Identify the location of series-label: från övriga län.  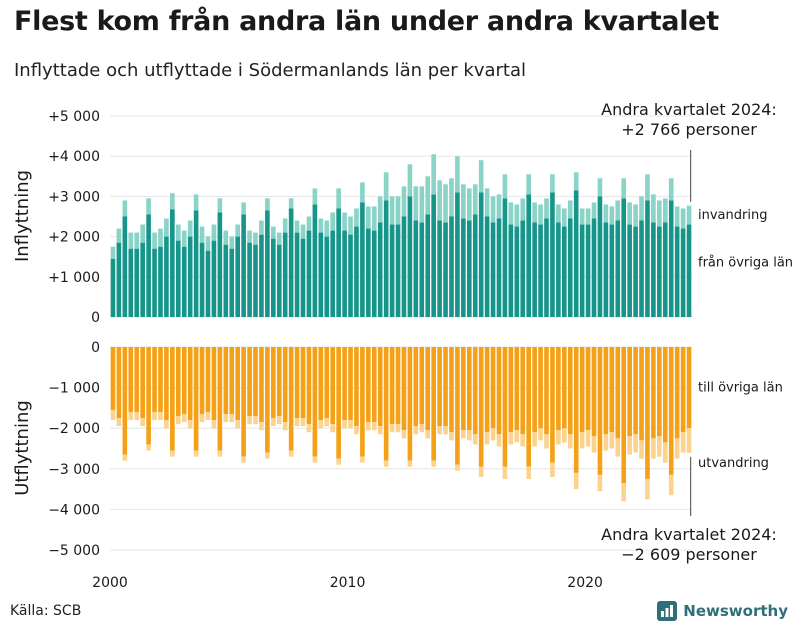
(745, 263).